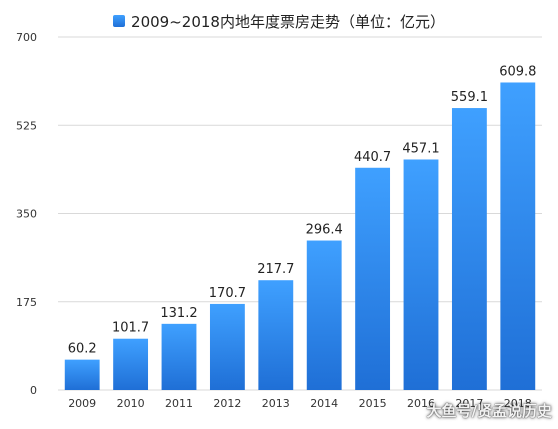  Describe the element at coordinates (373, 403) in the screenshot. I see `x-tick-label: 2015` at that location.